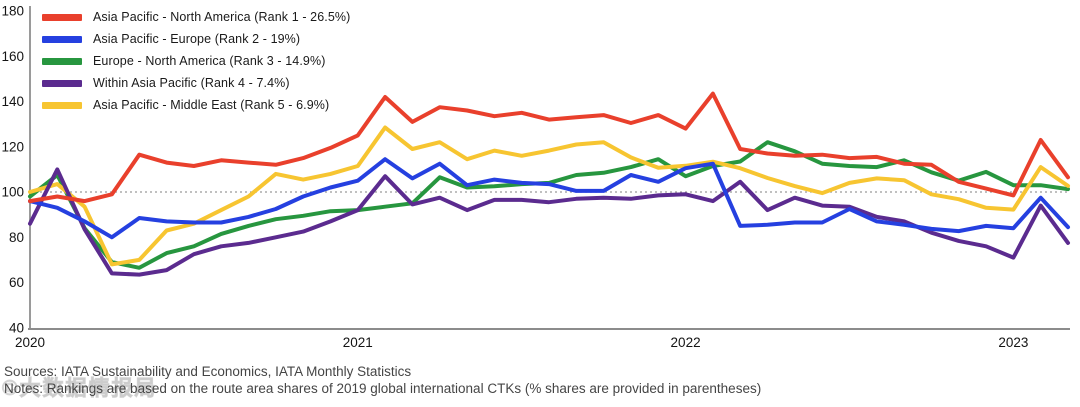  I want to click on legend-item-rank-2: Asia Pacific - Europe (Rank 2 - 19%), so click(196, 39).